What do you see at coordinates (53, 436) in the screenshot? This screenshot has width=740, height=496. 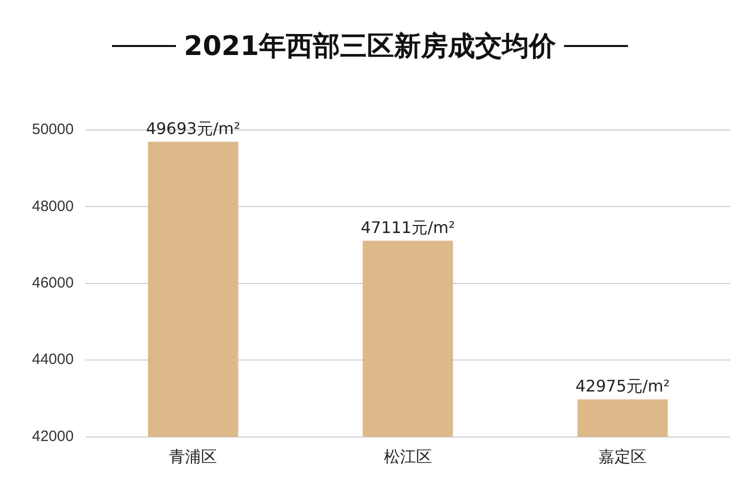 I see `y-tick-label: 42000` at bounding box center [53, 436].